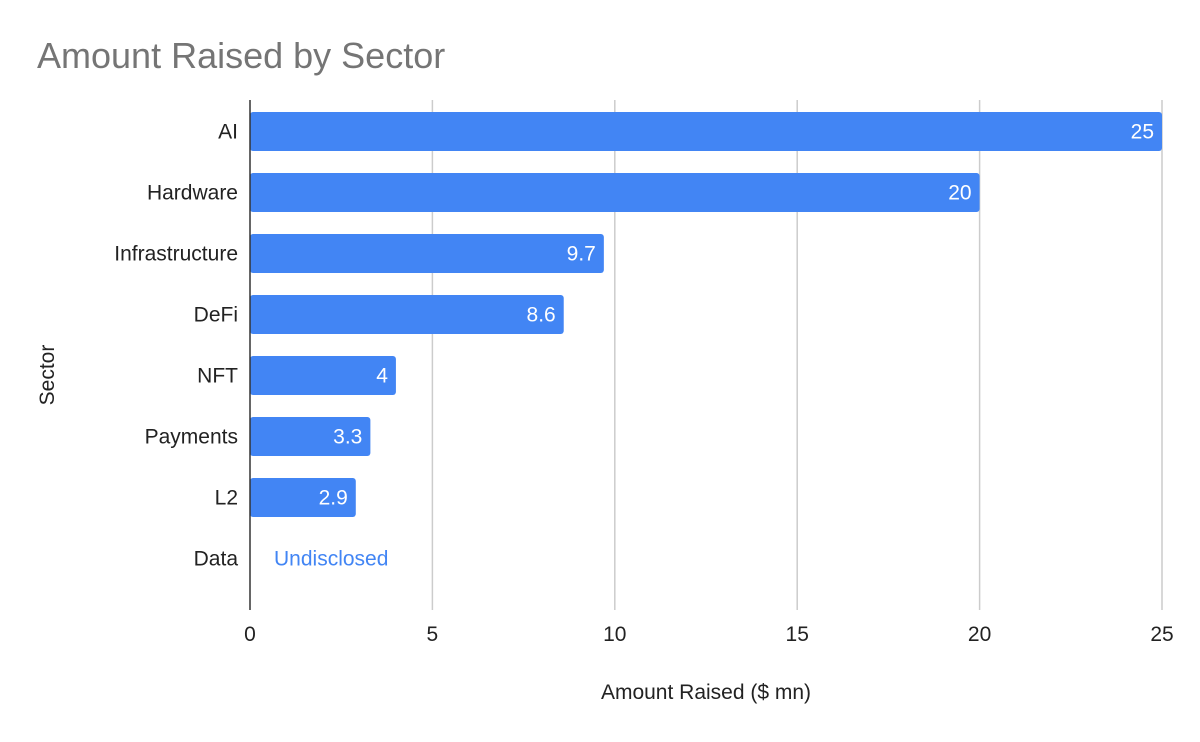 The image size is (1200, 742). Describe the element at coordinates (407, 314) in the screenshot. I see `bar-defi` at that location.